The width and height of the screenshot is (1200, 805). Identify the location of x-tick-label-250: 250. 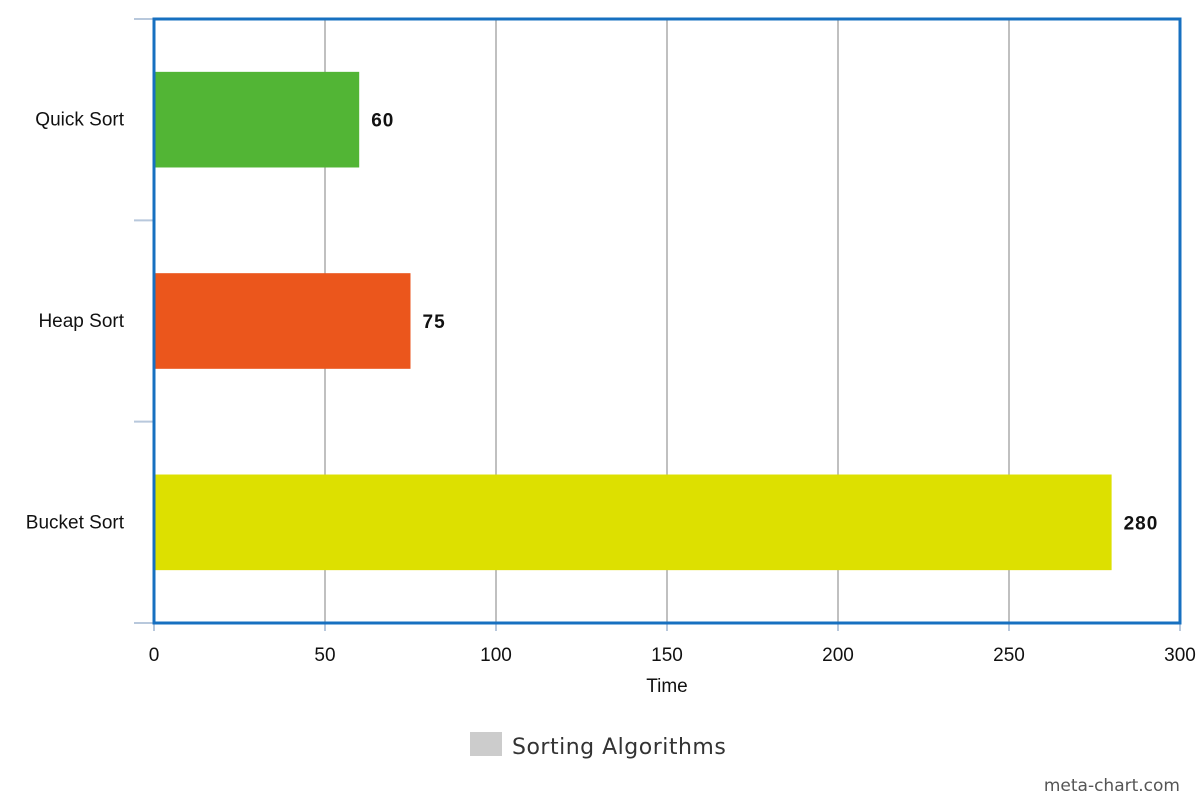
(1009, 655).